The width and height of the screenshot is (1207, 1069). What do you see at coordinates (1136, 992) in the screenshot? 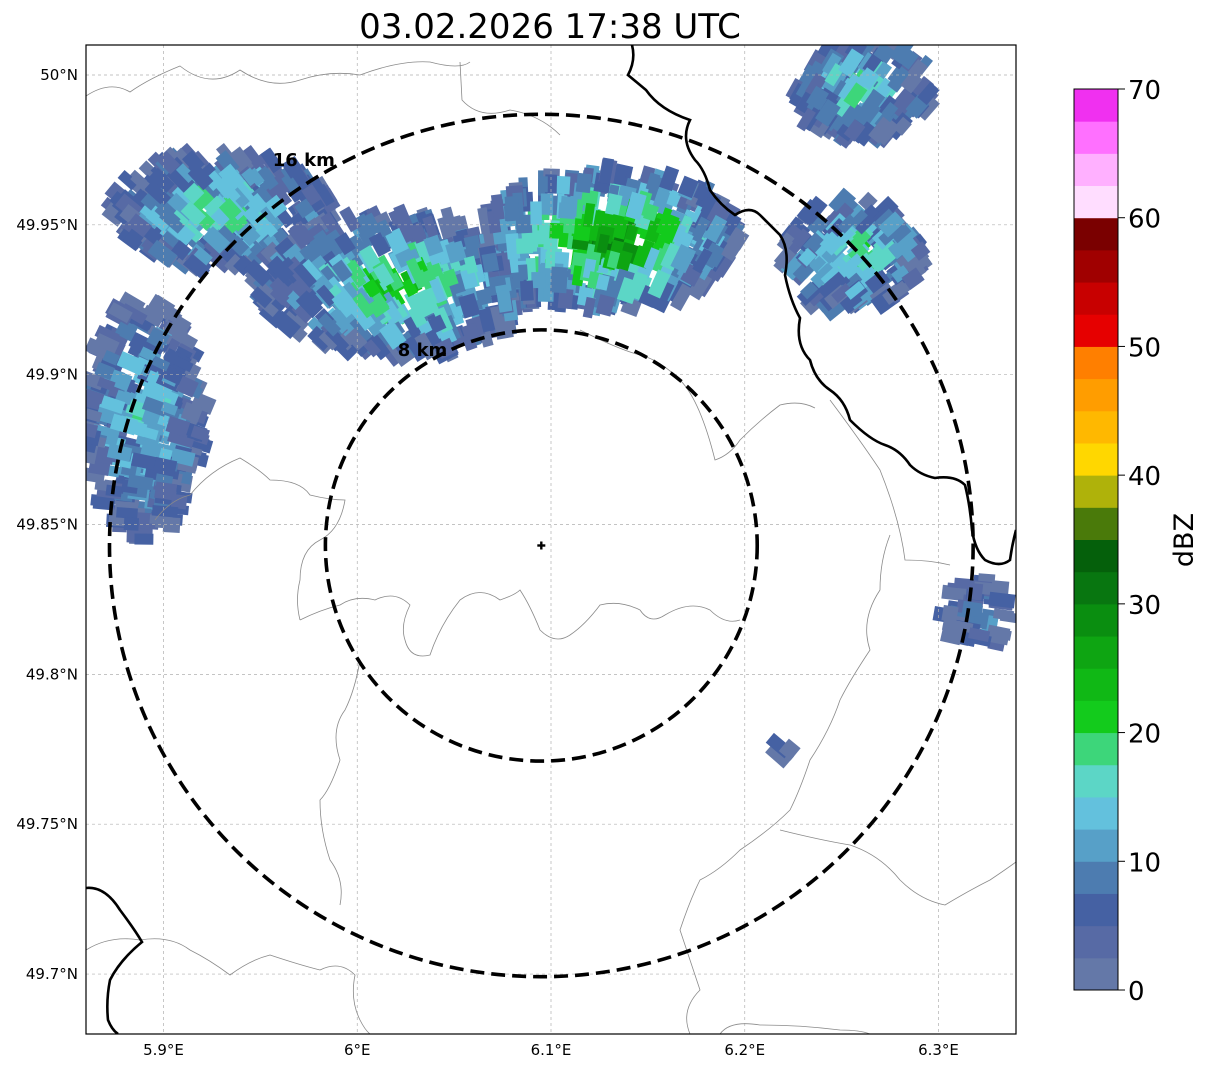
I see `colorbar-tick-label: 0` at bounding box center [1136, 992].